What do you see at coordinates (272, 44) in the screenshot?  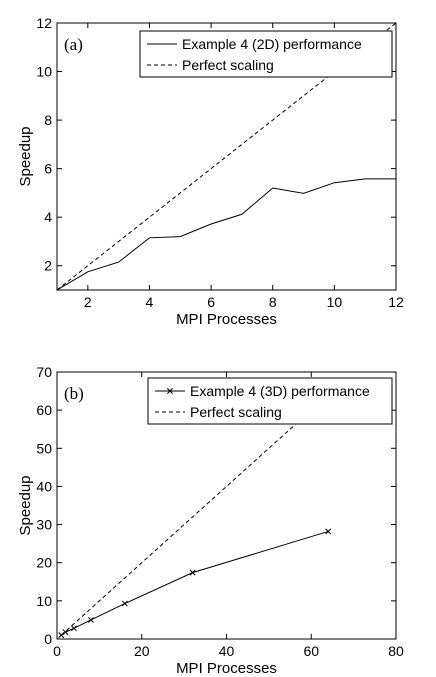 I see `legend-label: Example 4 (2D) performance` at bounding box center [272, 44].